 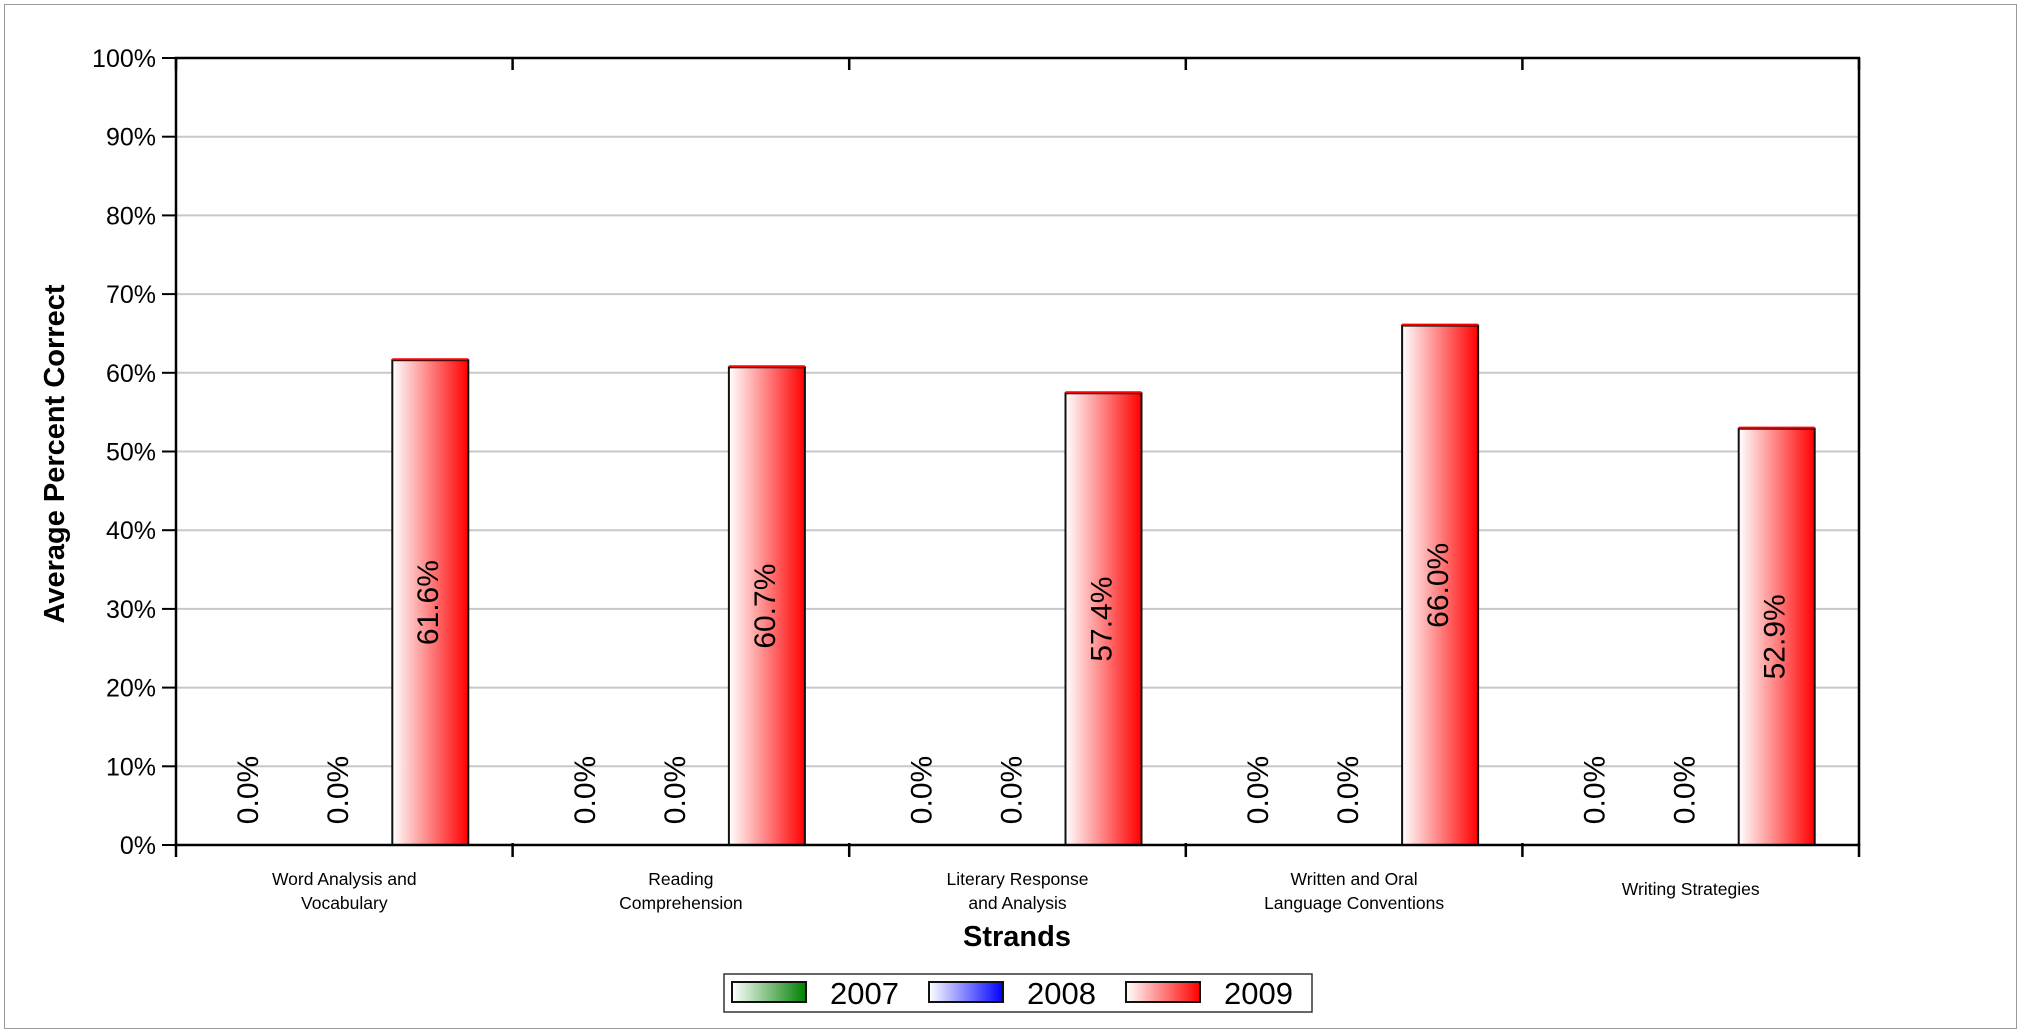 I want to click on legend-box, so click(x=1018, y=993).